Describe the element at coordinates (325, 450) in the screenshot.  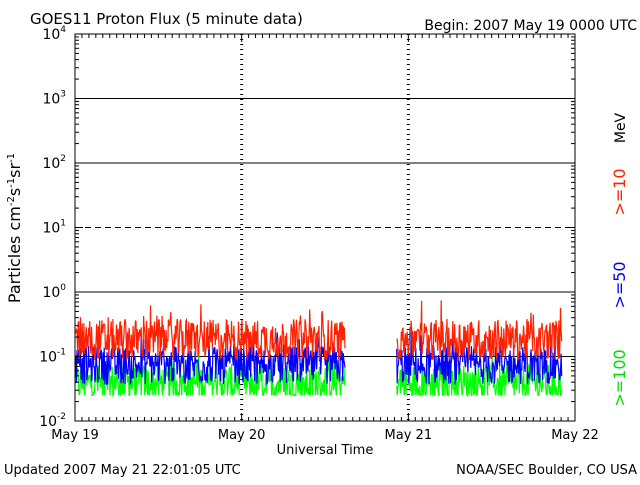
I see `x-axis-label: Universal Time` at that location.